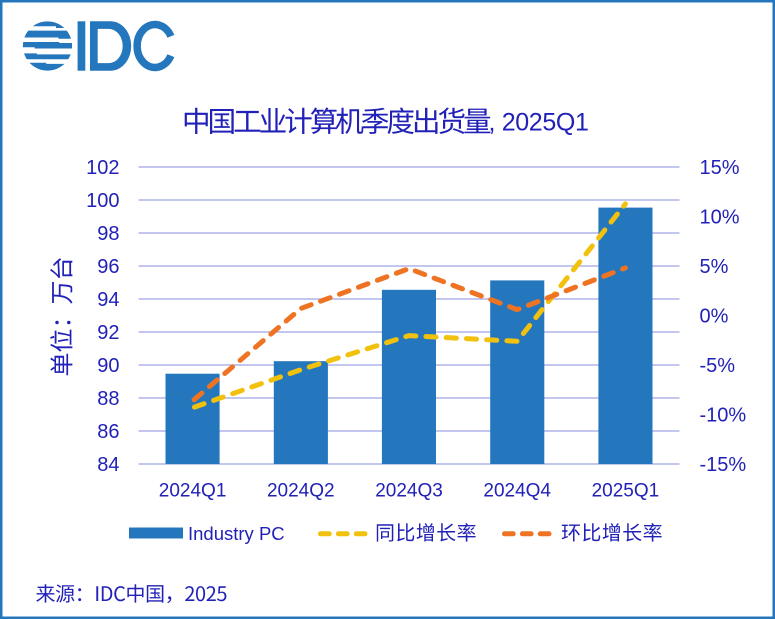  What do you see at coordinates (108, 366) in the screenshot?
I see `svg-text: 90` at bounding box center [108, 366].